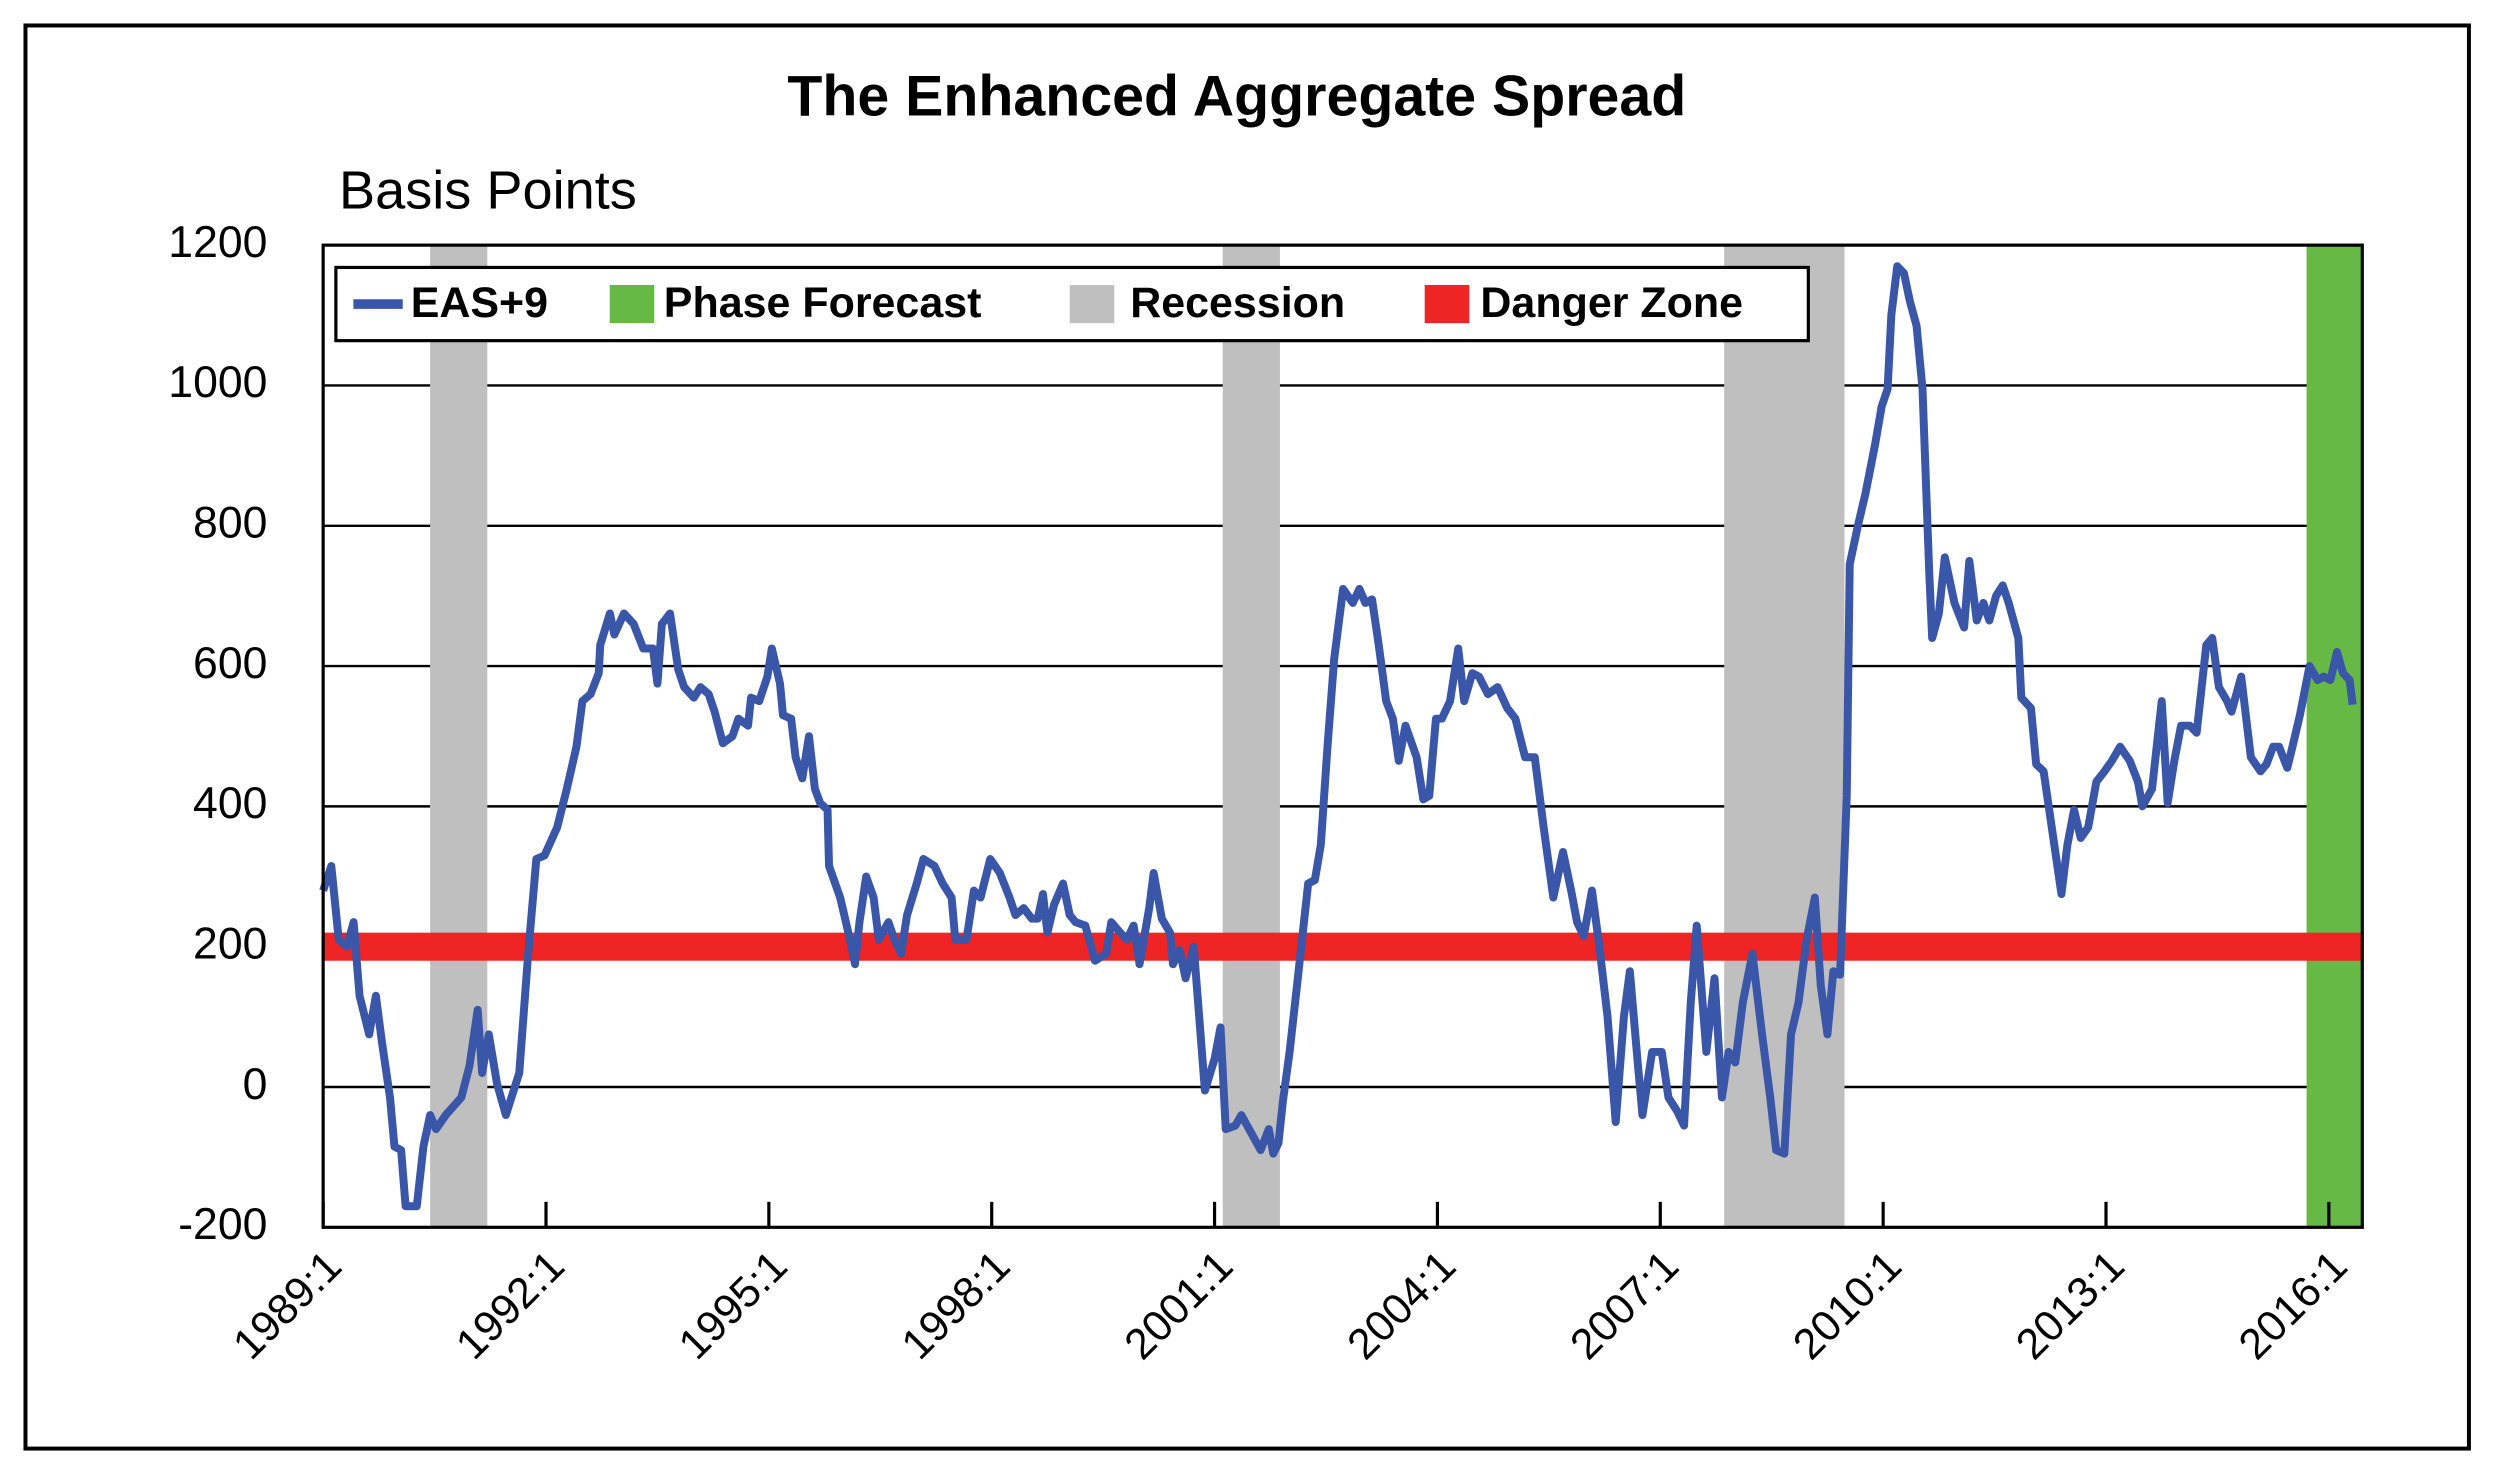 The image size is (2496, 1475). Describe the element at coordinates (2334, 736) in the screenshot. I see `phase-forecast-band` at that location.